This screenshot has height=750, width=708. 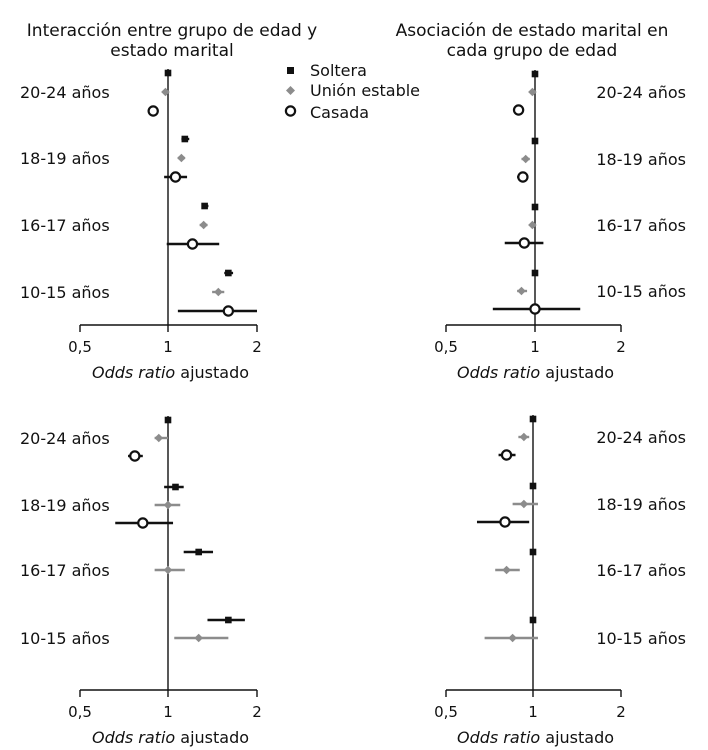 What do you see at coordinates (532, 51) in the screenshot?
I see `right-title-line-2: cada grupo de edad` at bounding box center [532, 51].